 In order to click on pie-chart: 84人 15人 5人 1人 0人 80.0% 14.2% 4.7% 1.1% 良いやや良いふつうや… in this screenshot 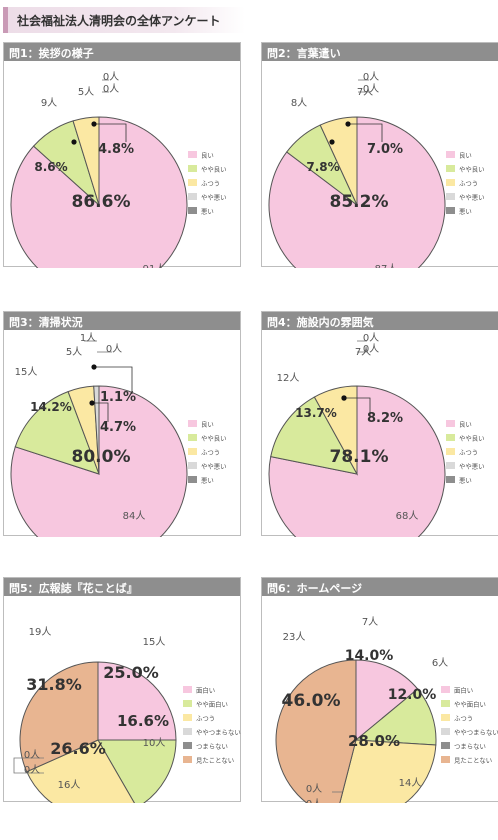, I will do `click(118, 434)`.